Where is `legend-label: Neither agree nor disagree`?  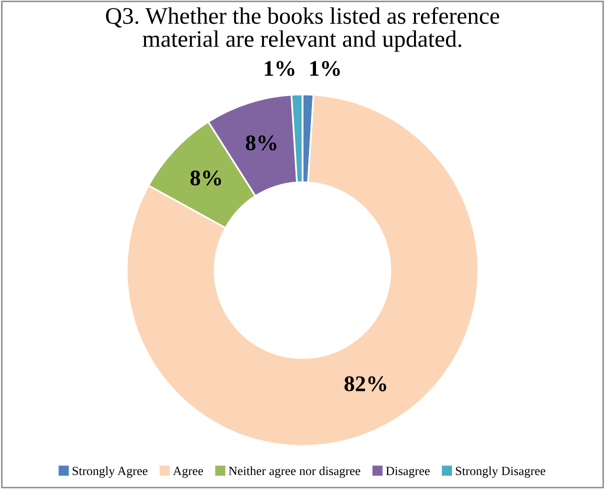 legend-label: Neither agree nor disagree is located at coordinates (294, 472).